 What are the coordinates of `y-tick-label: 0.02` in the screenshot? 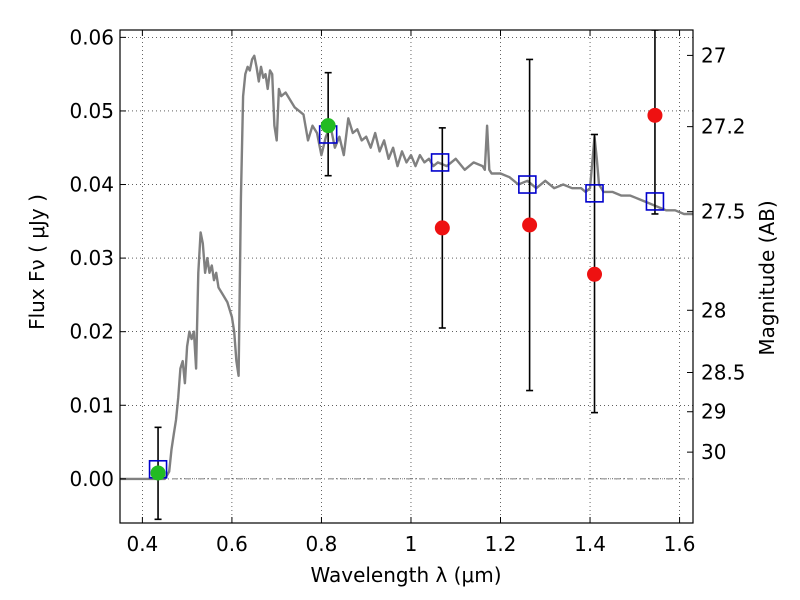 It's located at (91, 332).